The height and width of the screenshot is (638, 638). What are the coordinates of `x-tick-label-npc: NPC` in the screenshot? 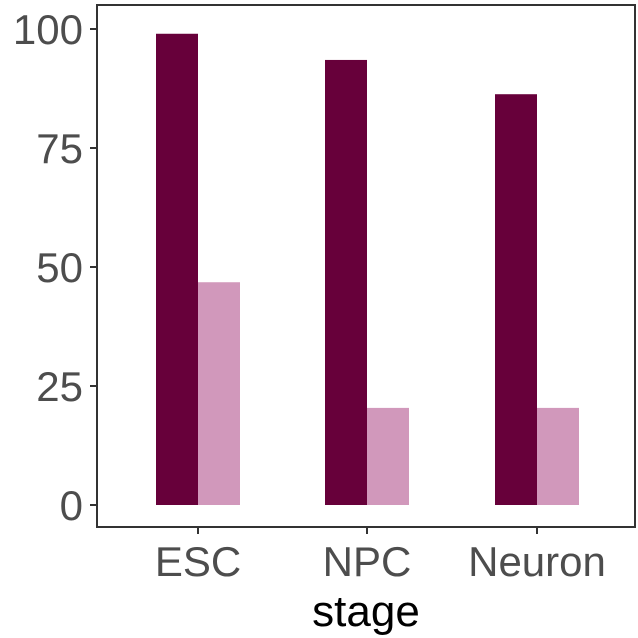 It's located at (367, 561).